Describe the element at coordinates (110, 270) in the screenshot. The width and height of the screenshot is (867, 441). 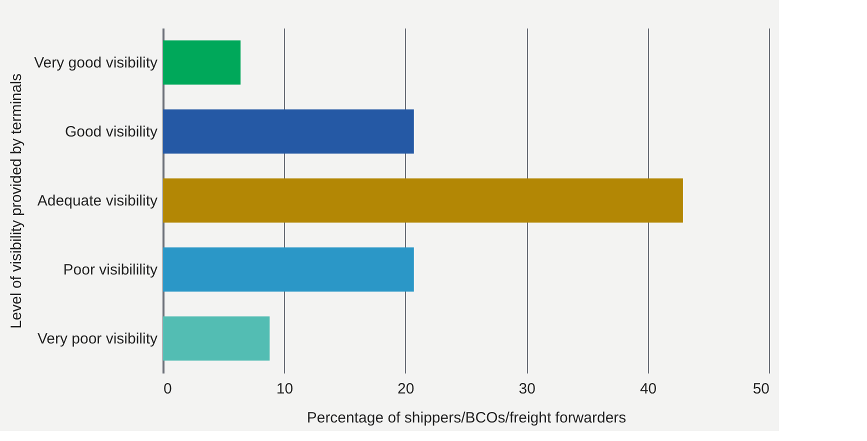
I see `y-tick-label: Poor visibilility` at that location.